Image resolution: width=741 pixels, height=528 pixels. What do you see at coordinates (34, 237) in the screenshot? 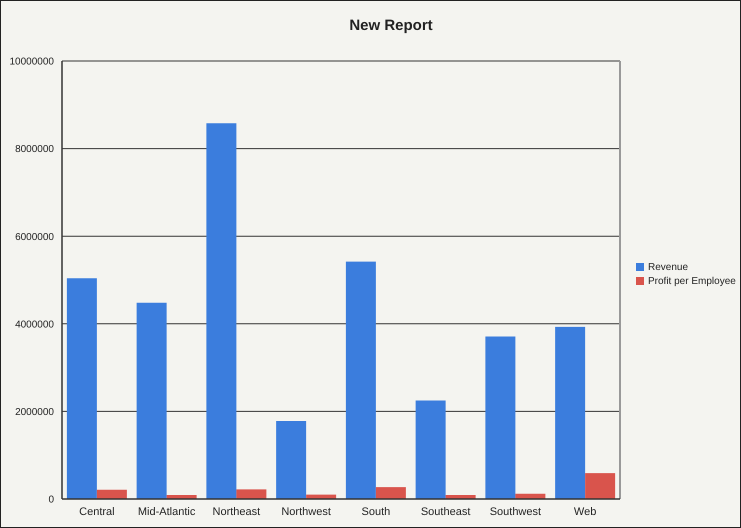
I see `y-tick-label: 6000000` at bounding box center [34, 237].